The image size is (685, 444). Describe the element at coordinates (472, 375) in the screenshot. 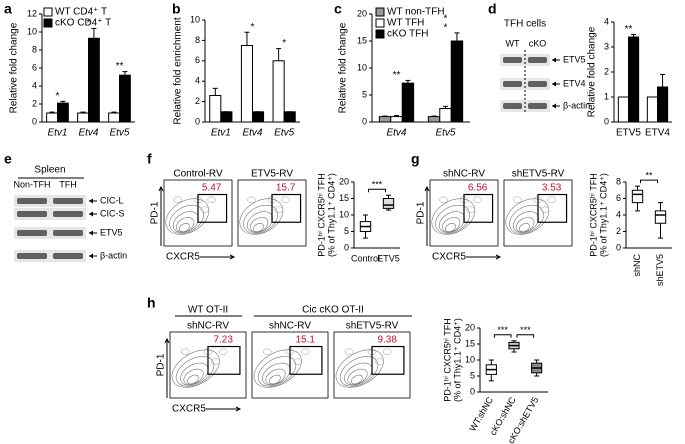

I see `y-tick-label: 5` at that location.